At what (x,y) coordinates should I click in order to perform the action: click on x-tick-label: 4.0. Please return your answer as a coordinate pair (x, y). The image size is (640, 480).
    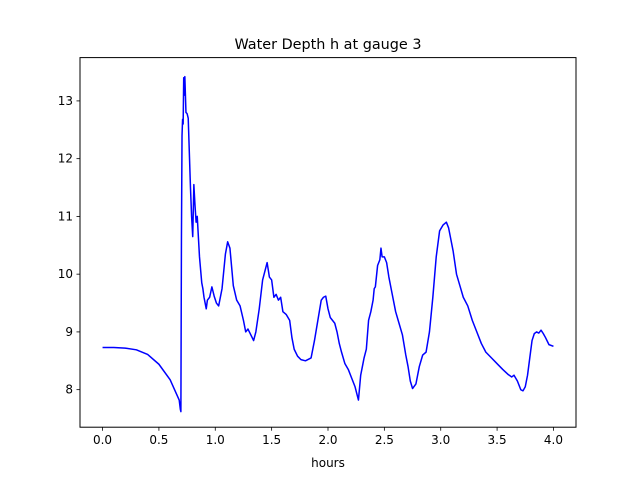
    Looking at the image, I should click on (553, 440).